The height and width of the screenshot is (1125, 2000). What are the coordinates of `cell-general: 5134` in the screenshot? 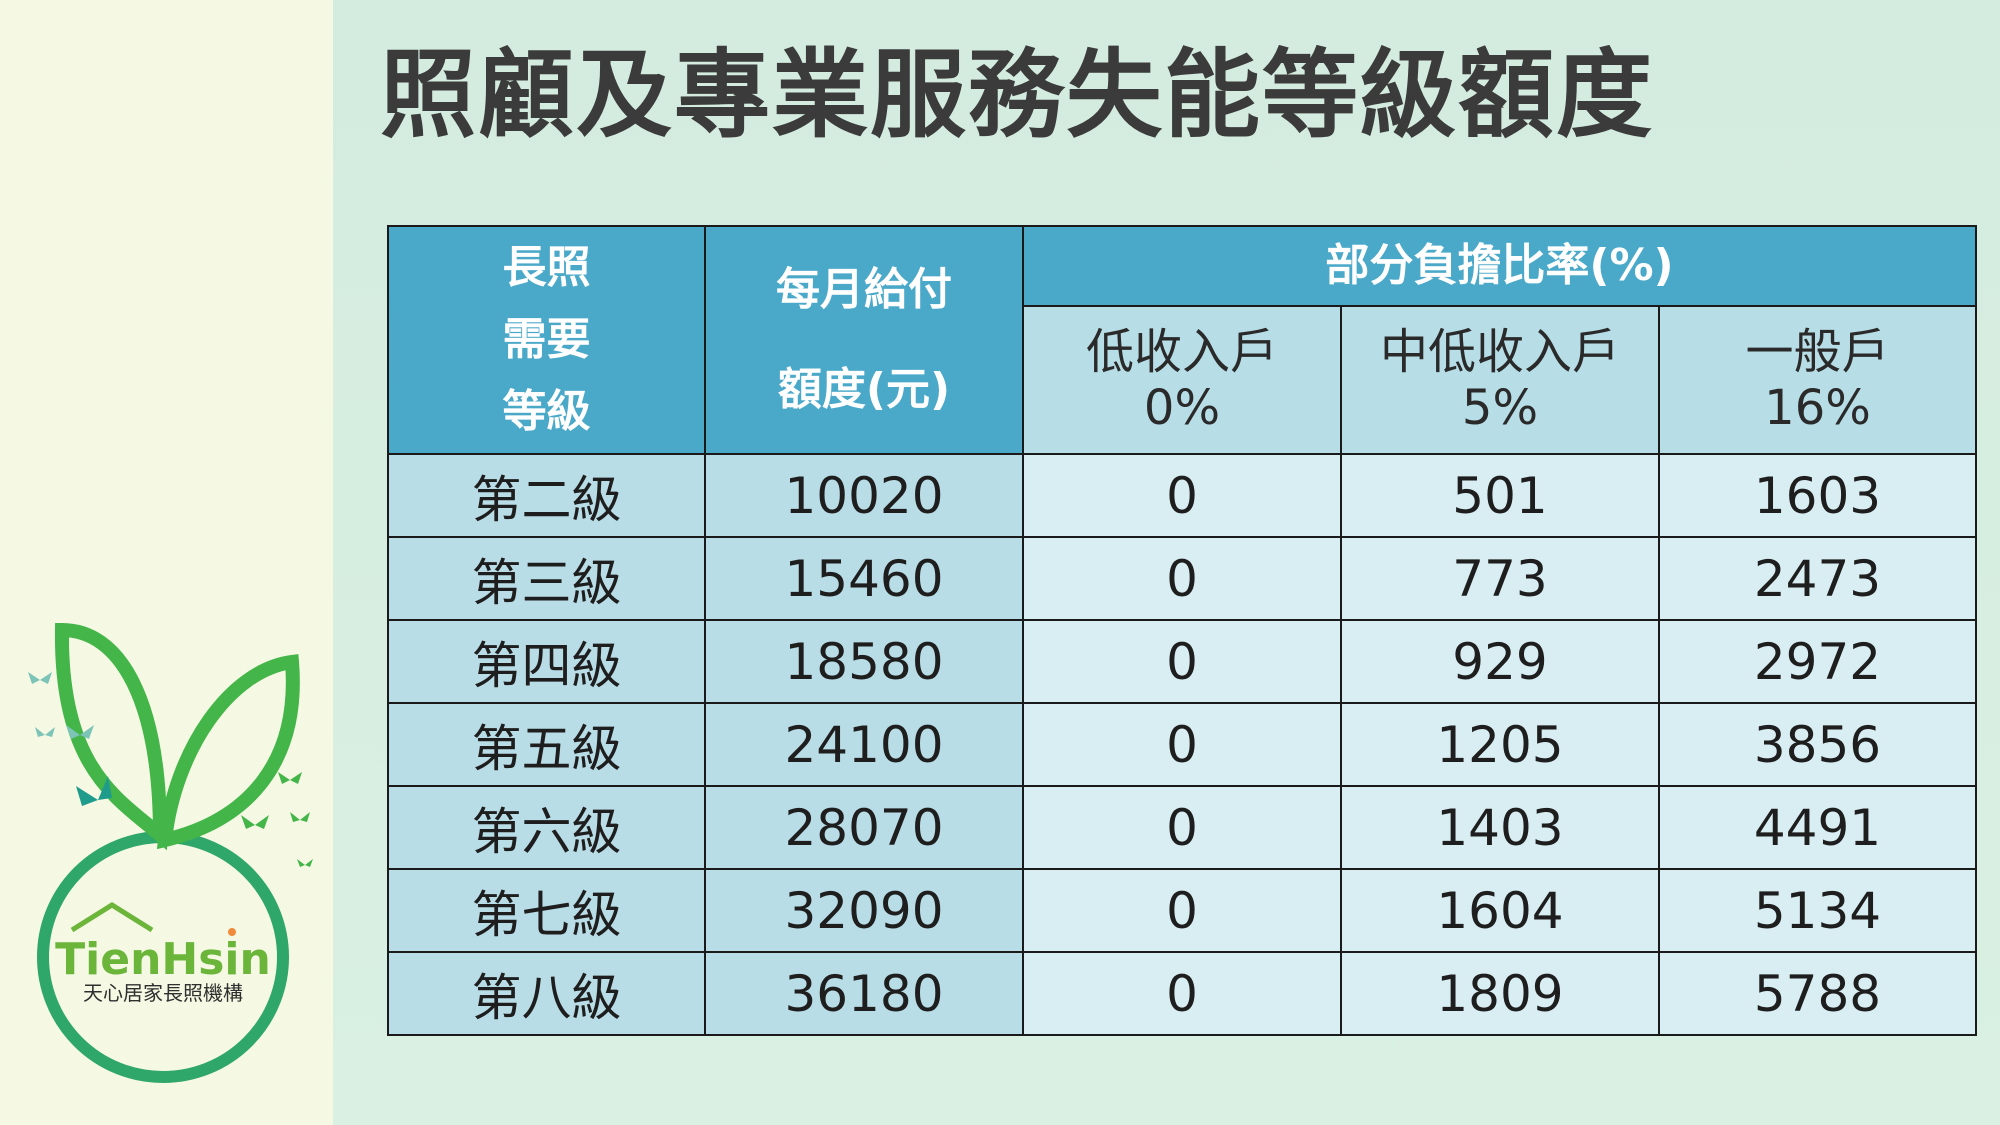 It's located at (1817, 910).